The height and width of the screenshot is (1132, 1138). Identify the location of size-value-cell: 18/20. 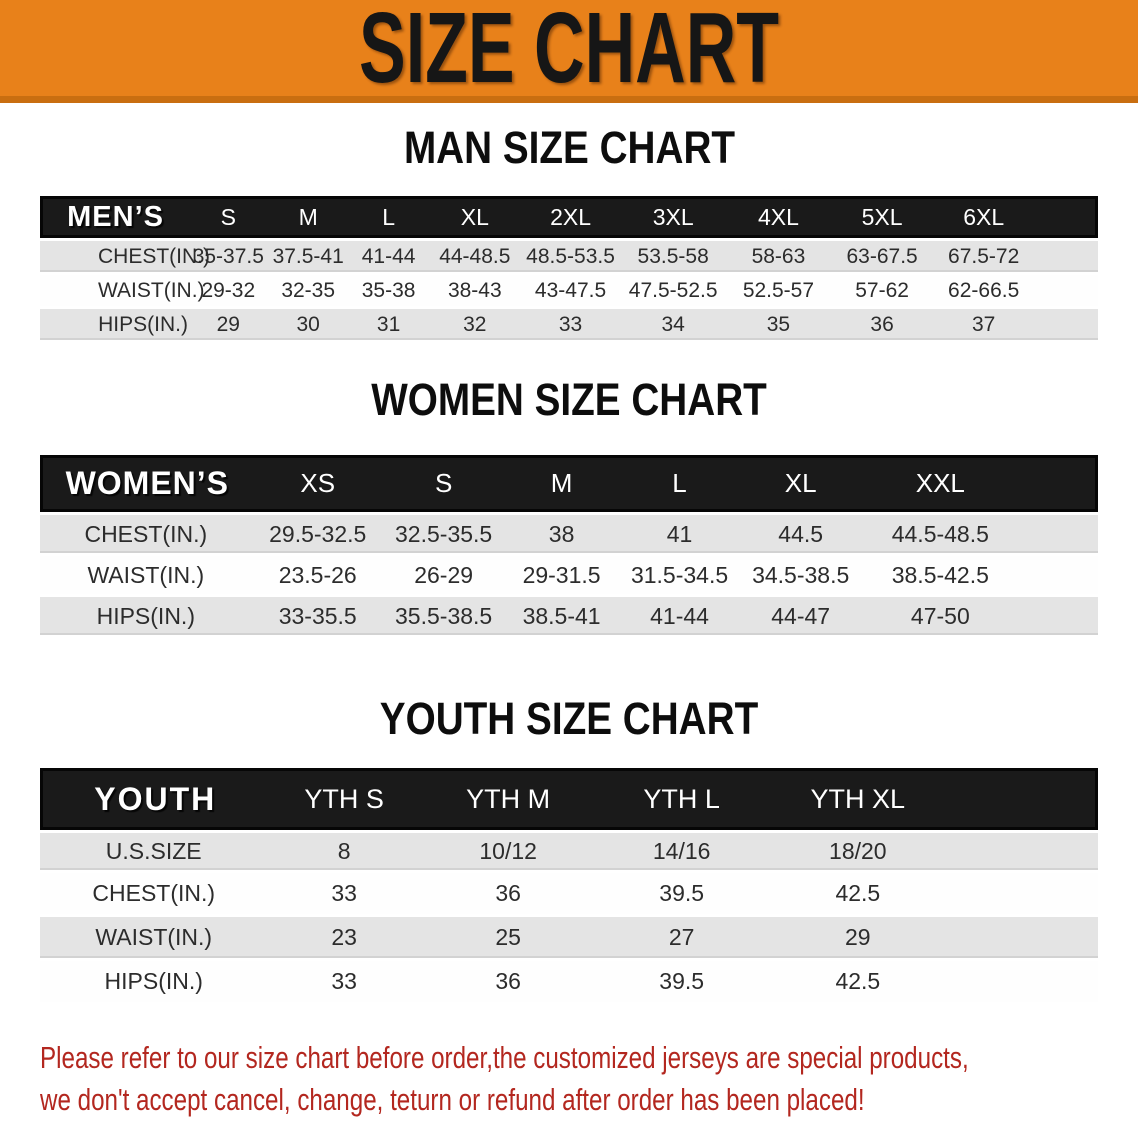
(857, 851).